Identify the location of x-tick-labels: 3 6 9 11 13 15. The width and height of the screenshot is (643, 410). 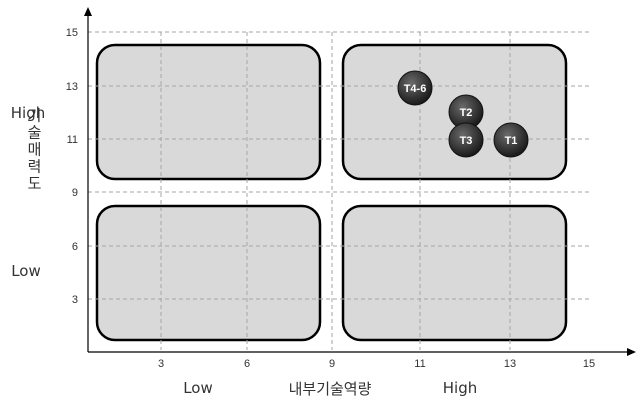
(376, 364).